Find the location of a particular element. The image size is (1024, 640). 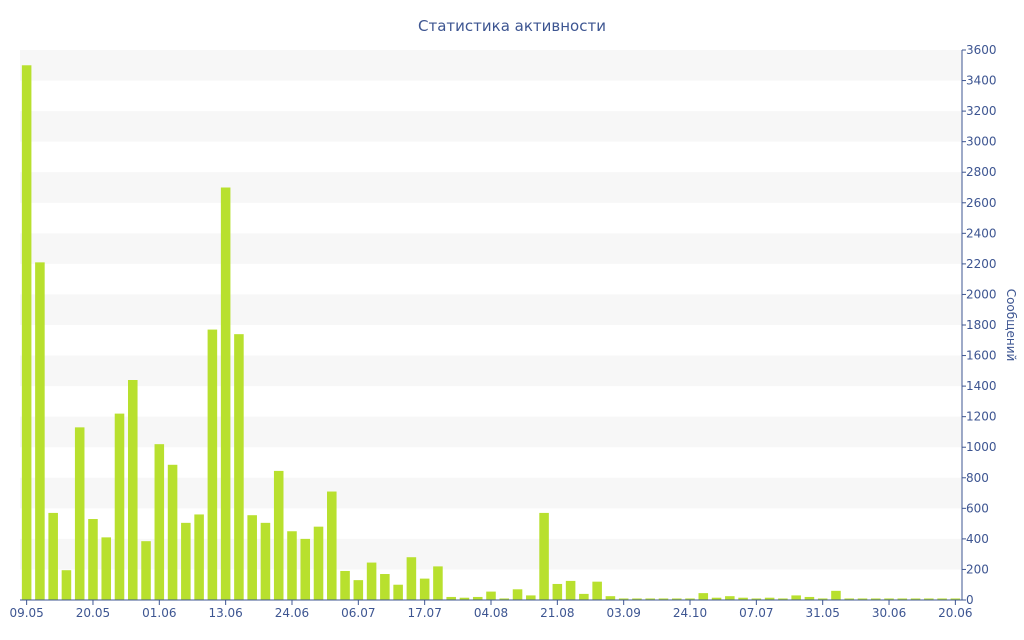

y-tick-label: 800 is located at coordinates (977, 478).